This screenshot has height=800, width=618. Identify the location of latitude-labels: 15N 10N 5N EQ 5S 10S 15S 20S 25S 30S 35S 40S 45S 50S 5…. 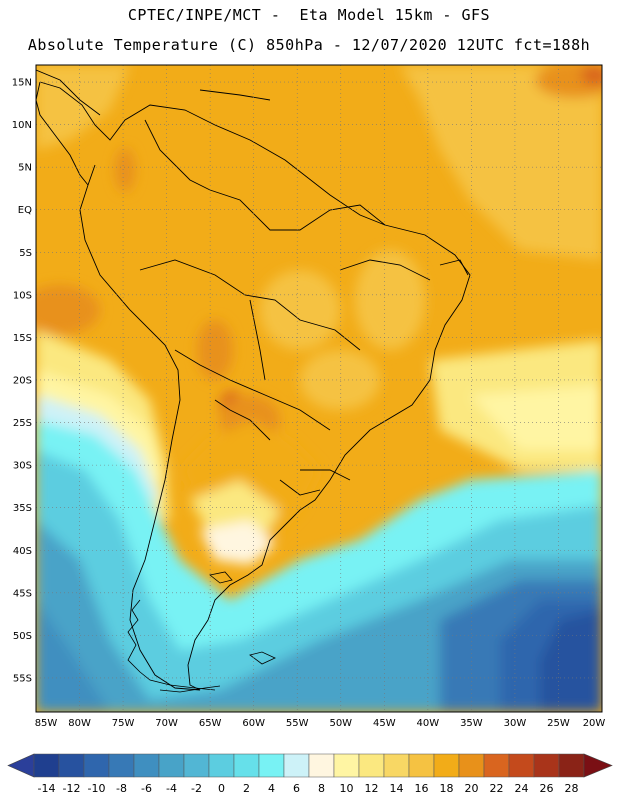
(22, 381).